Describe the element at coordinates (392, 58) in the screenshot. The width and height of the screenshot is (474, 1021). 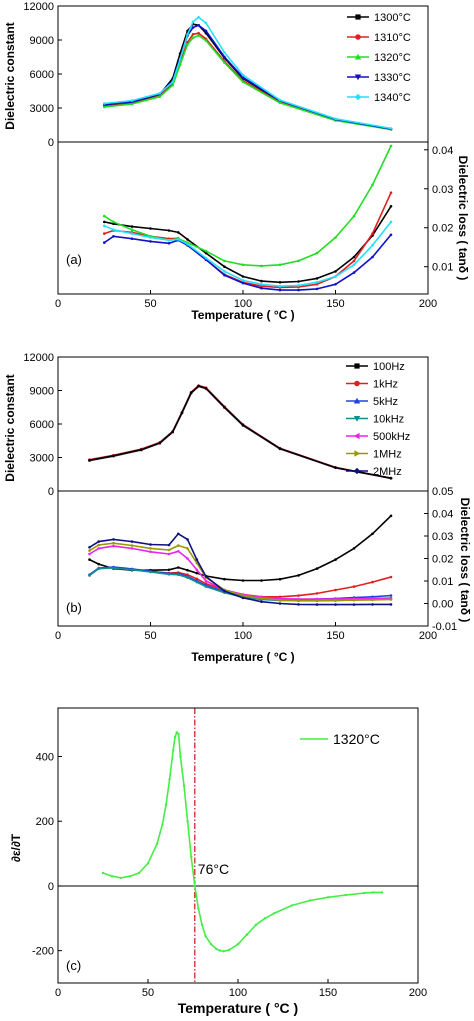
I see `panel-a-legend-label: 1320°C` at that location.